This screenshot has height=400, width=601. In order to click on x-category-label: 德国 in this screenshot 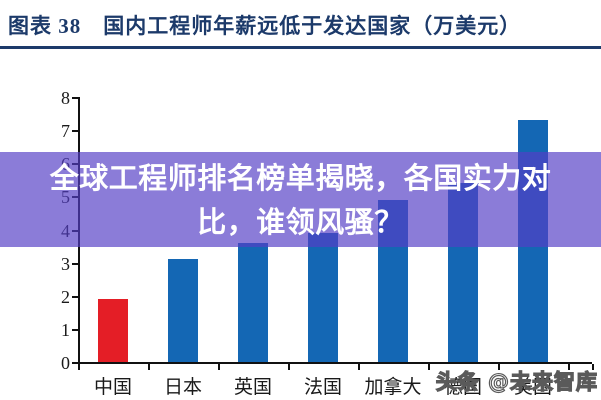, I will do `click(462, 387)`.